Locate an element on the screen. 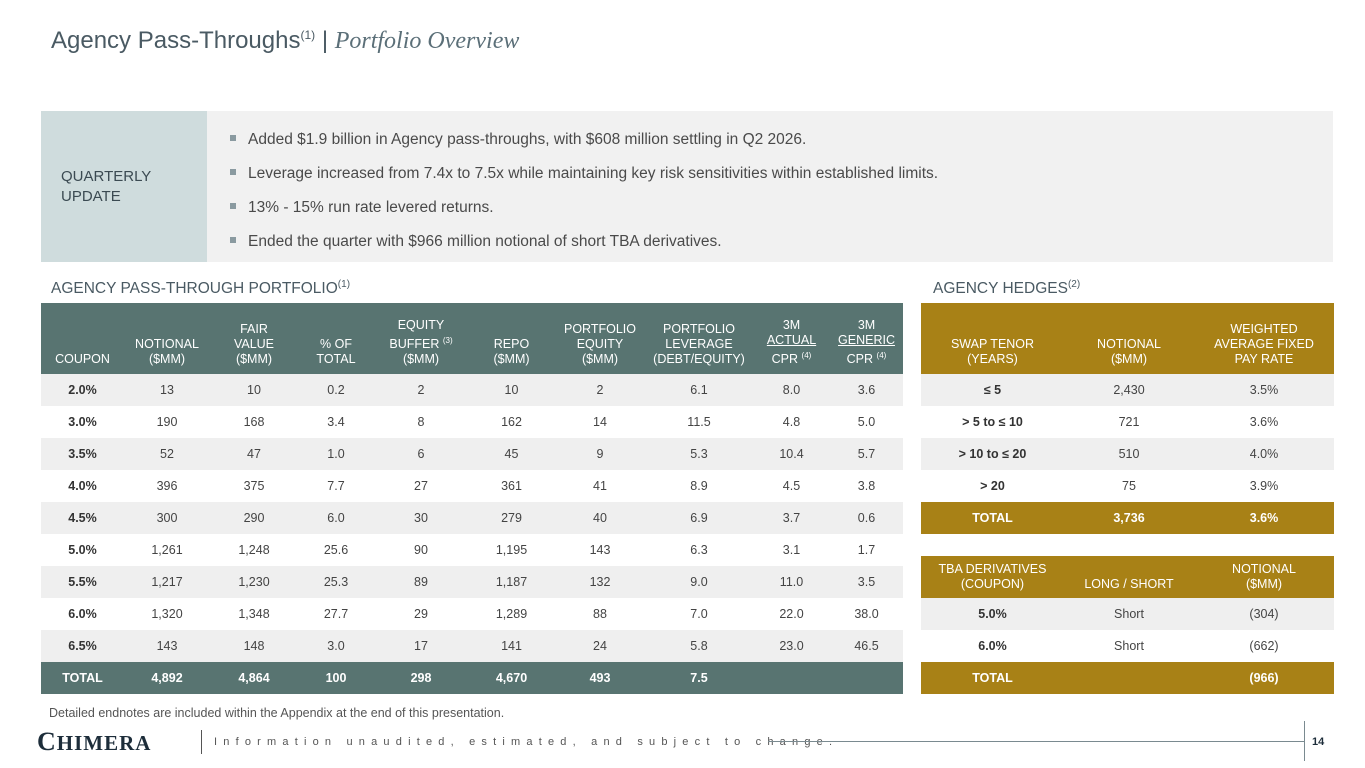  table-cell: 148 is located at coordinates (254, 646).